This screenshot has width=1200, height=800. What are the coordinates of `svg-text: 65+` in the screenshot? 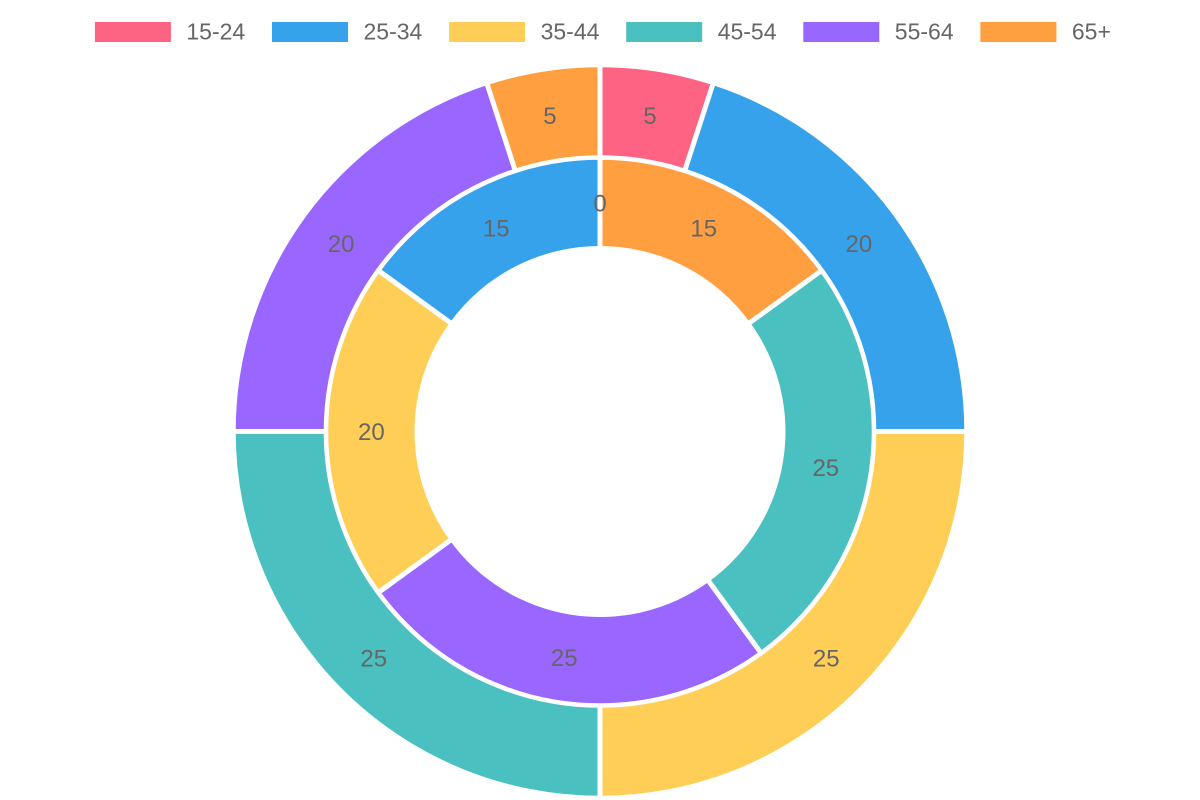 It's located at (1091, 32).